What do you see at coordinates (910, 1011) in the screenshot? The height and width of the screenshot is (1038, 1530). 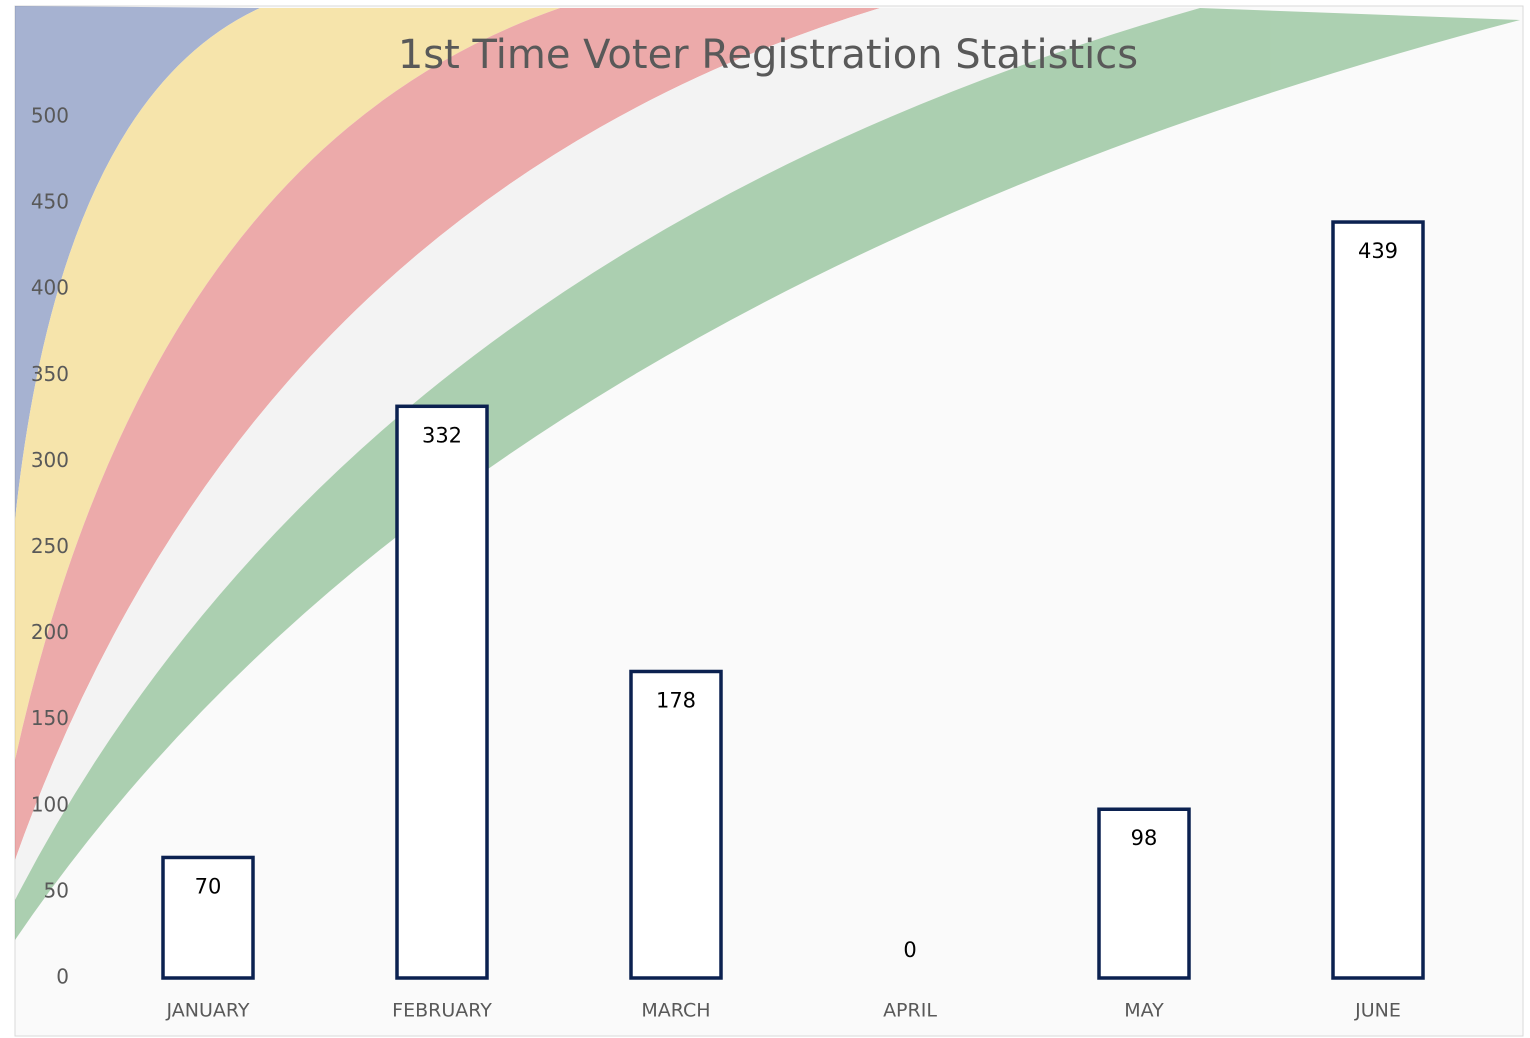 I see `x-tick-label: APRIL` at bounding box center [910, 1011].